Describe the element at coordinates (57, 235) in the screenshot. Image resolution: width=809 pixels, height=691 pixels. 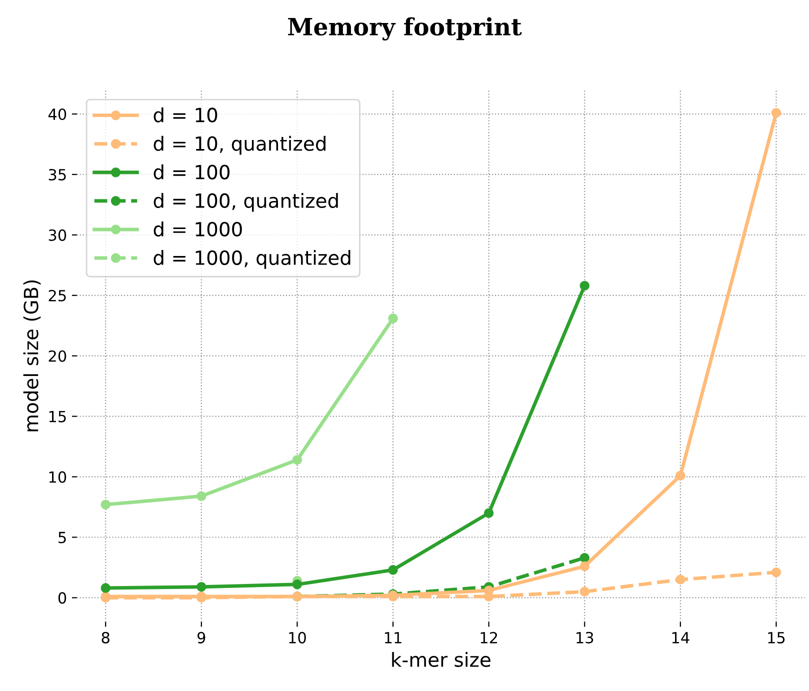
I see `y-tick-label: 30` at that location.